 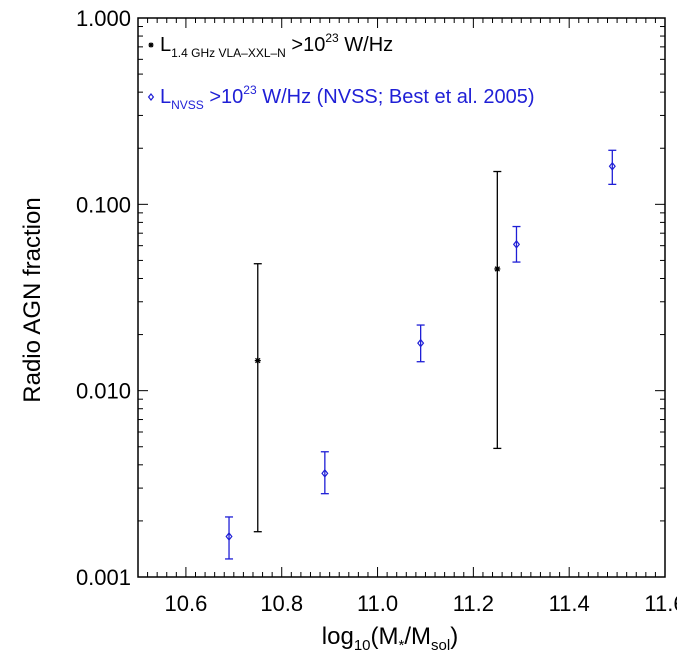 What do you see at coordinates (103, 577) in the screenshot?
I see `y-tick-label: 0.001` at bounding box center [103, 577].